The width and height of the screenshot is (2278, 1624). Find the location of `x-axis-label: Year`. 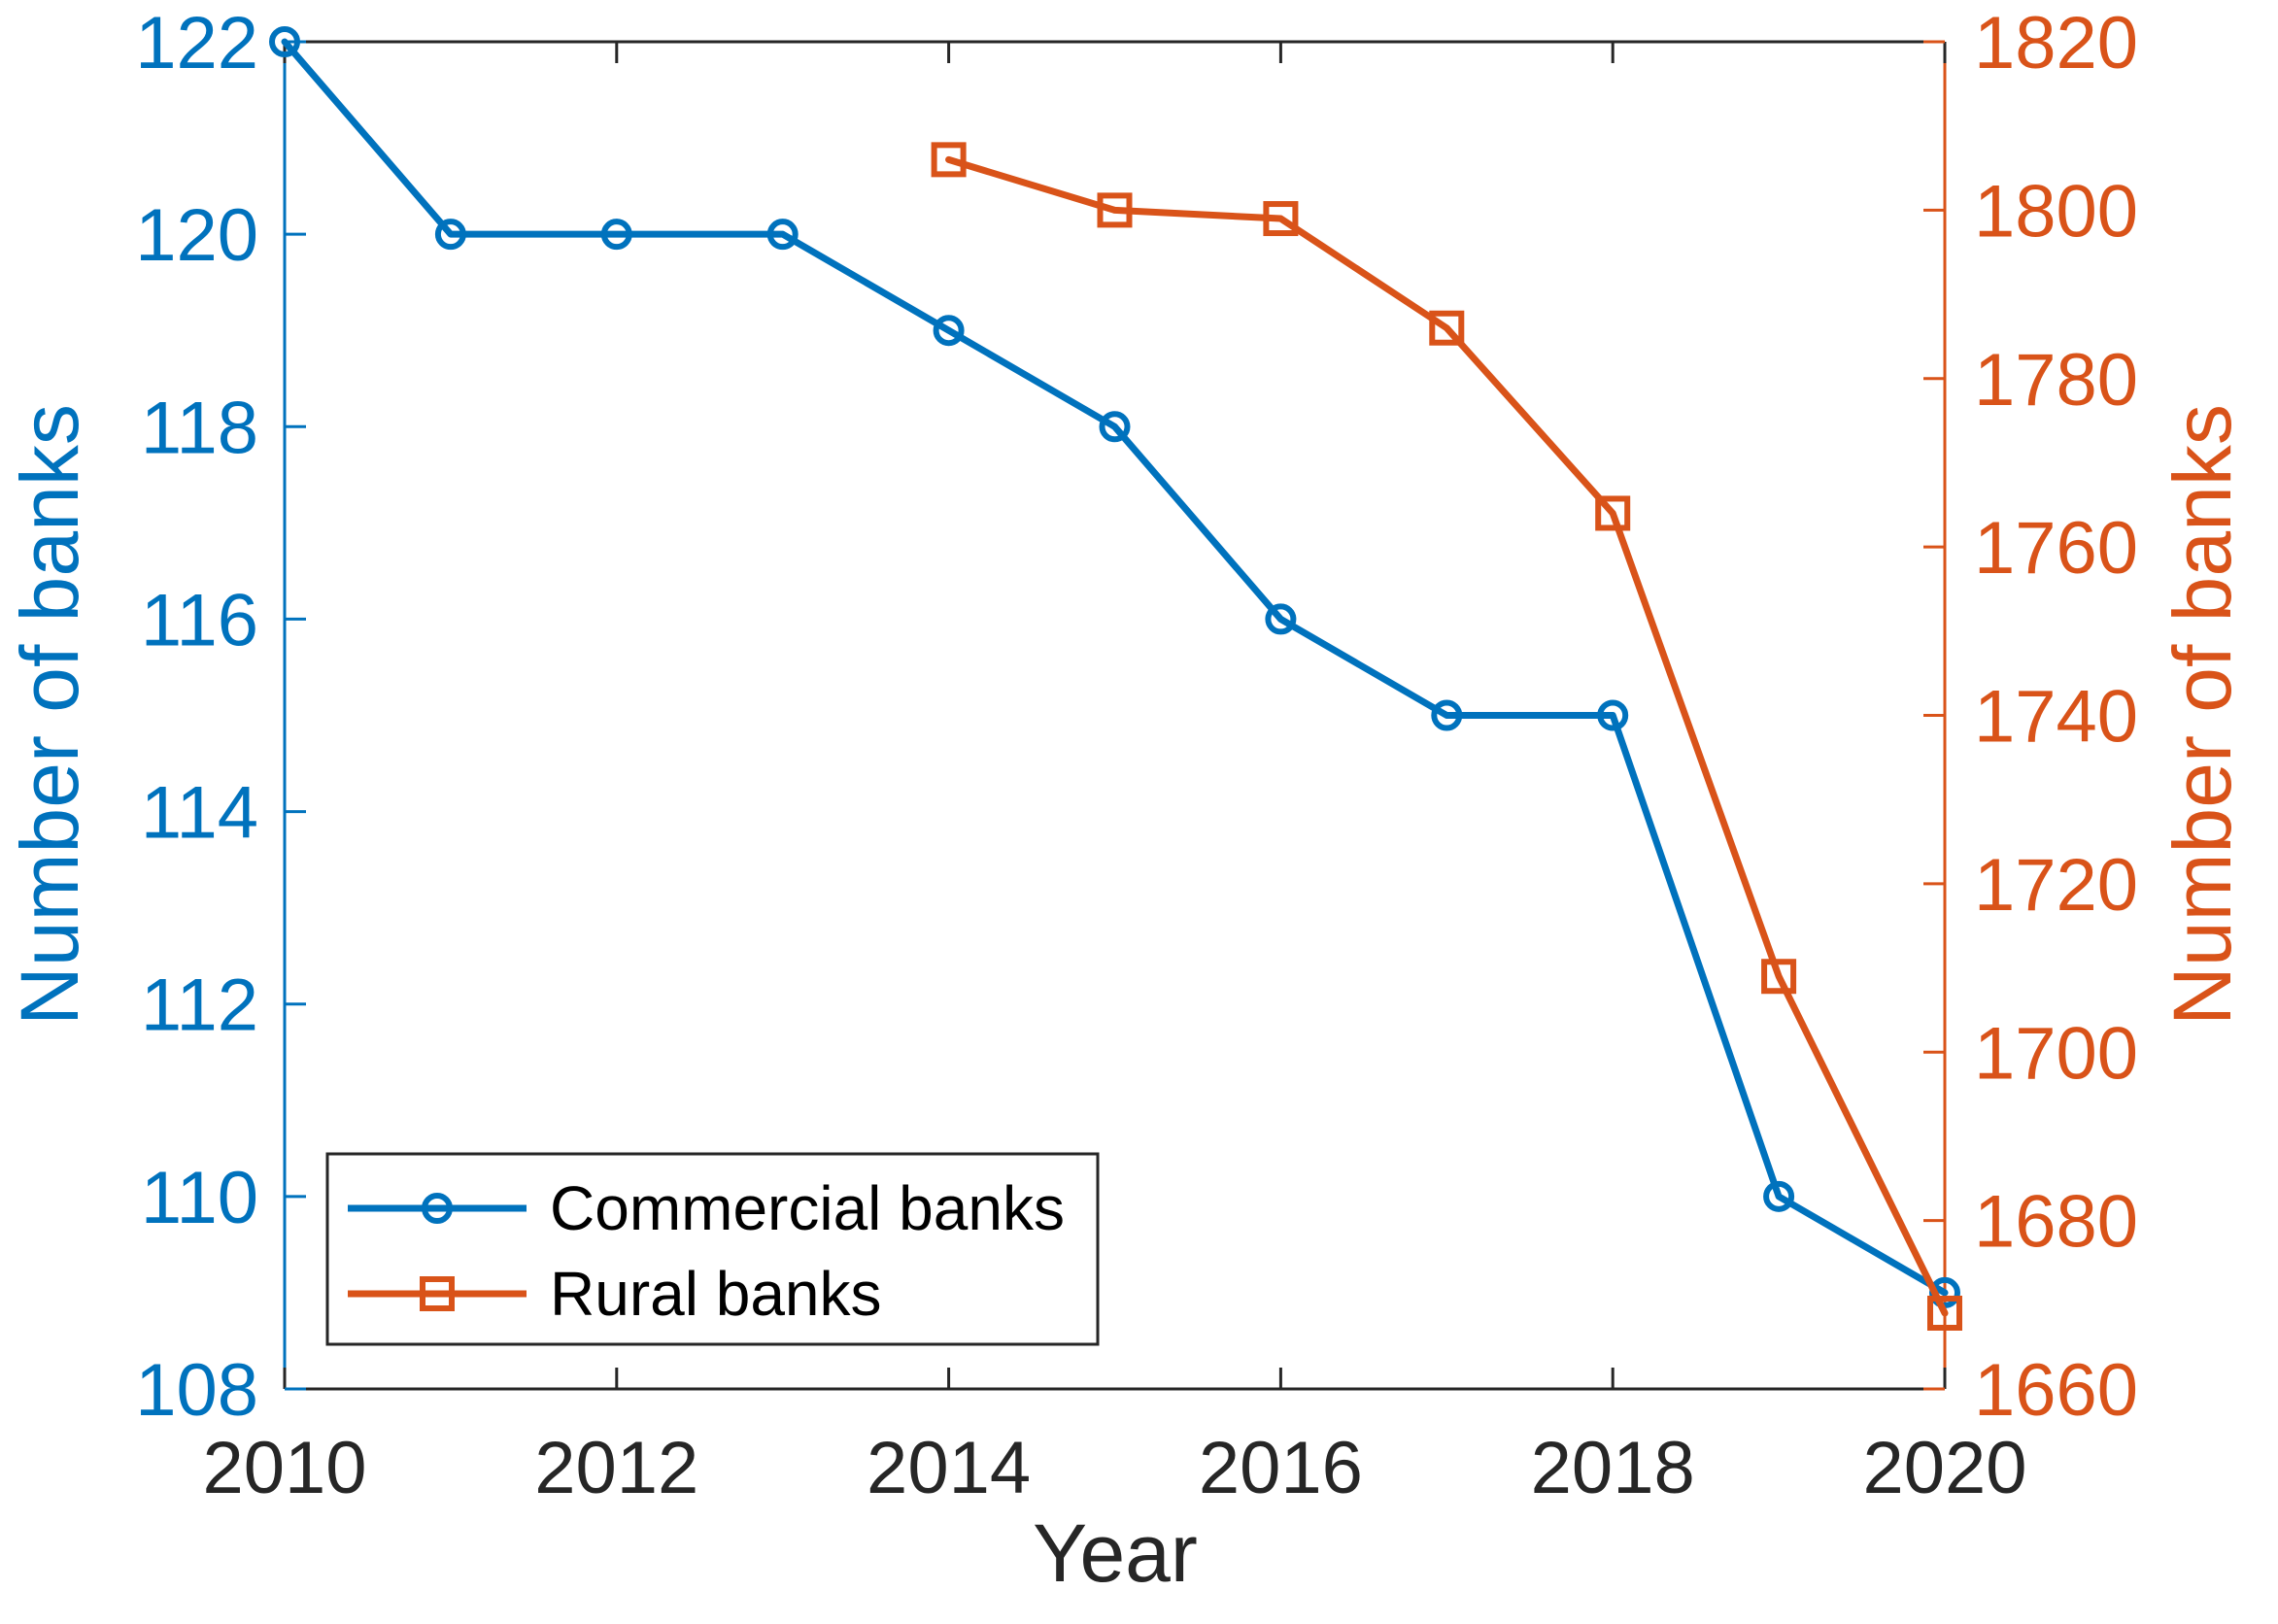

x-axis-label: Year is located at coordinates (1115, 1553).